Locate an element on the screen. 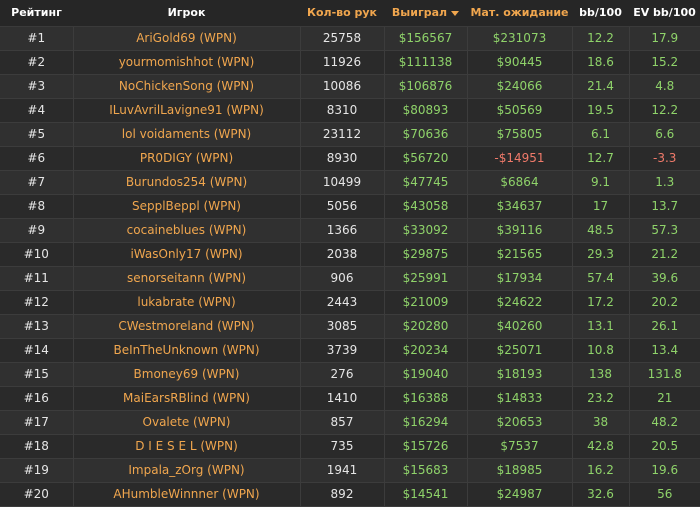  table-row: #15 Bmoney69 (WPN) 276 $19040 $18193 138 131.8 is located at coordinates (350, 374).